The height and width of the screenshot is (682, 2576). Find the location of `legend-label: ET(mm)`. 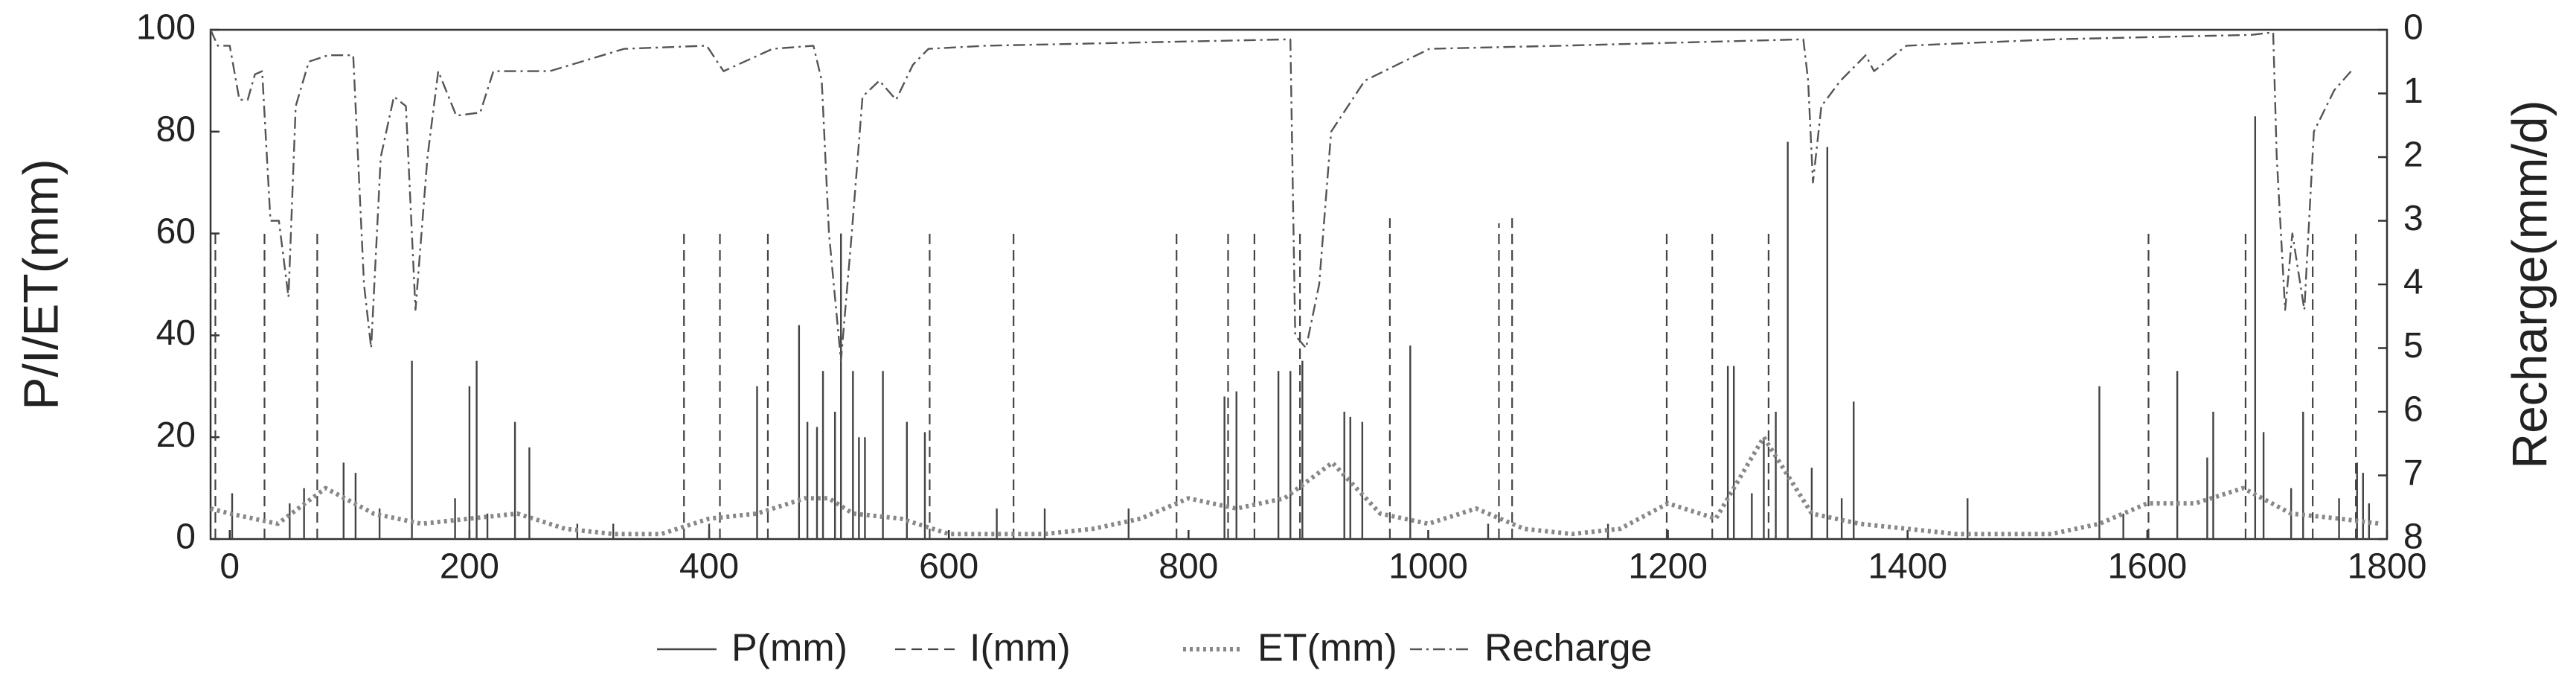

legend-label: ET(mm) is located at coordinates (1327, 648).